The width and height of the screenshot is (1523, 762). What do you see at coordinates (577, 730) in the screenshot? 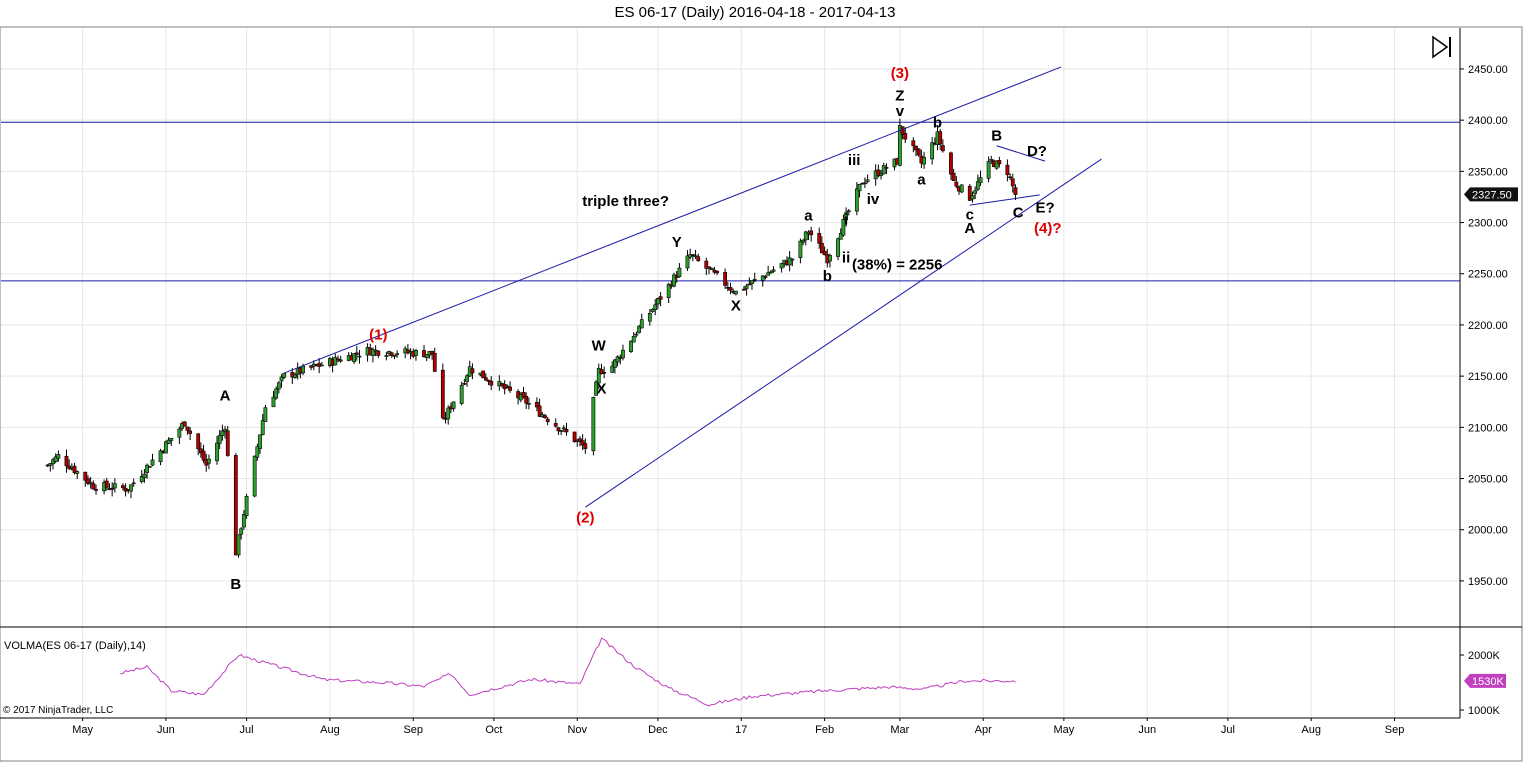
I see `time-tick-label: Nov` at bounding box center [577, 730].